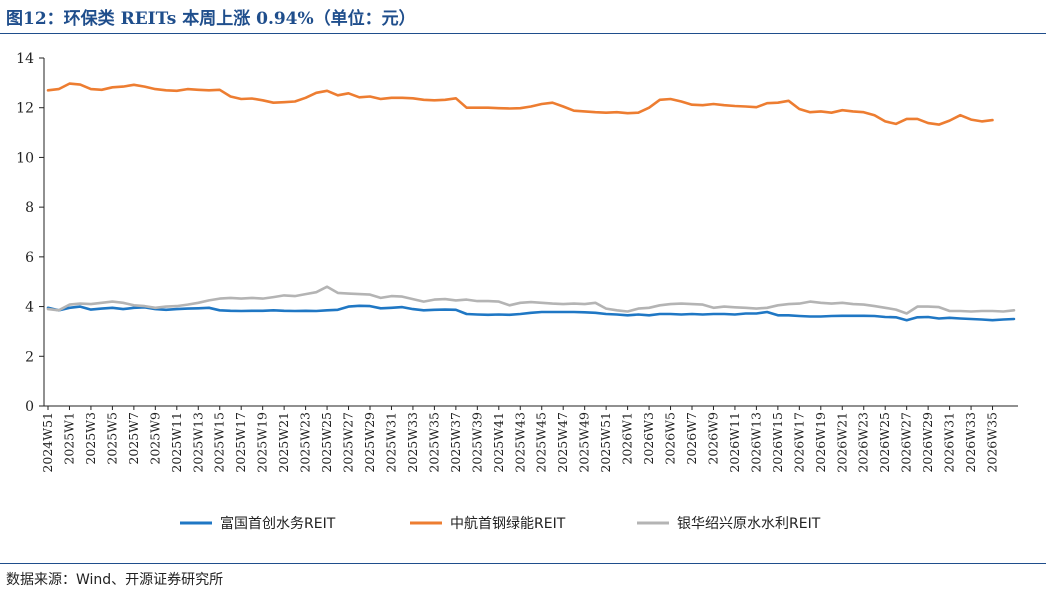 The height and width of the screenshot is (594, 1046). I want to click on y-tick-label: 4, so click(29, 308).